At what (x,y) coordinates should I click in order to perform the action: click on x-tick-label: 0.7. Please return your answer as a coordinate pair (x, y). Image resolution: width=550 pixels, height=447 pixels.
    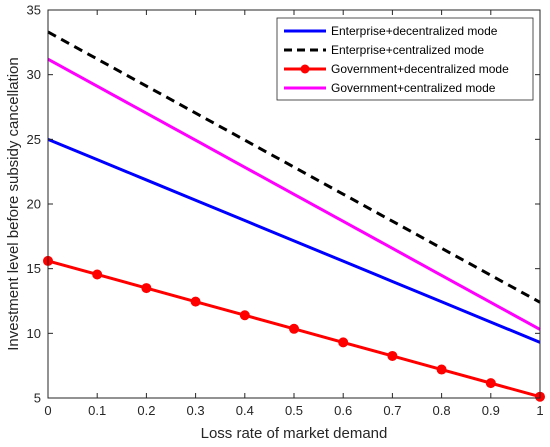
    Looking at the image, I should click on (392, 410).